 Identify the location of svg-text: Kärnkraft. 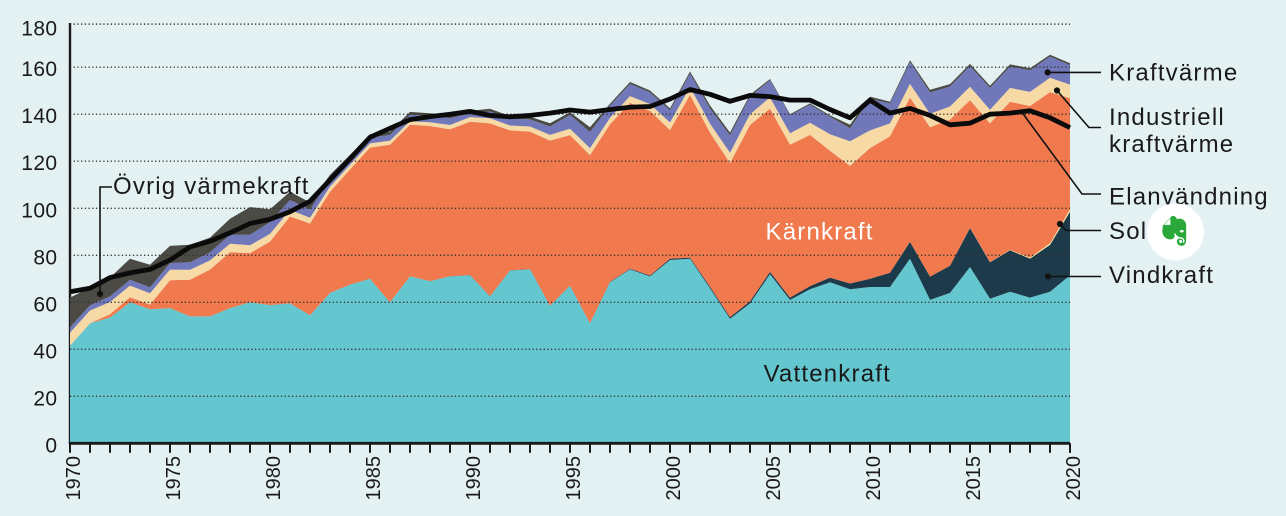
(820, 231).